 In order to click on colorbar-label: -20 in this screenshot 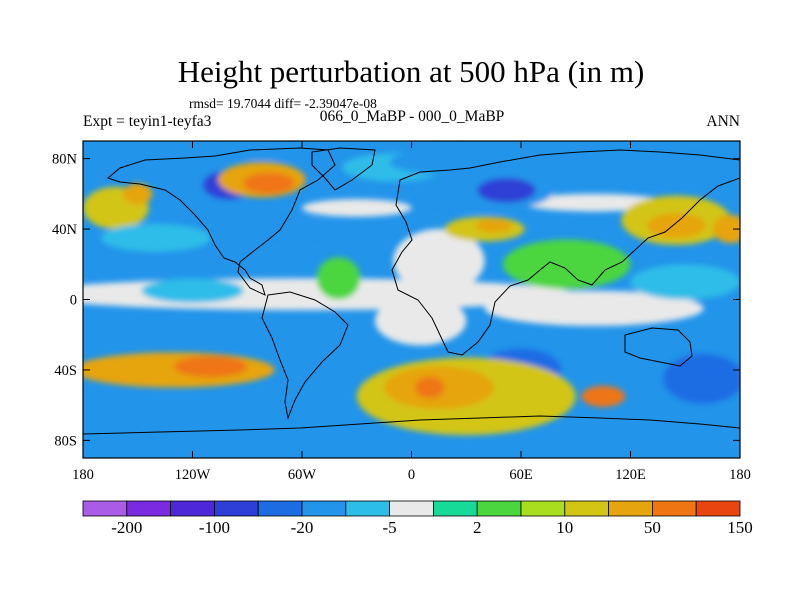, I will do `click(302, 527)`.